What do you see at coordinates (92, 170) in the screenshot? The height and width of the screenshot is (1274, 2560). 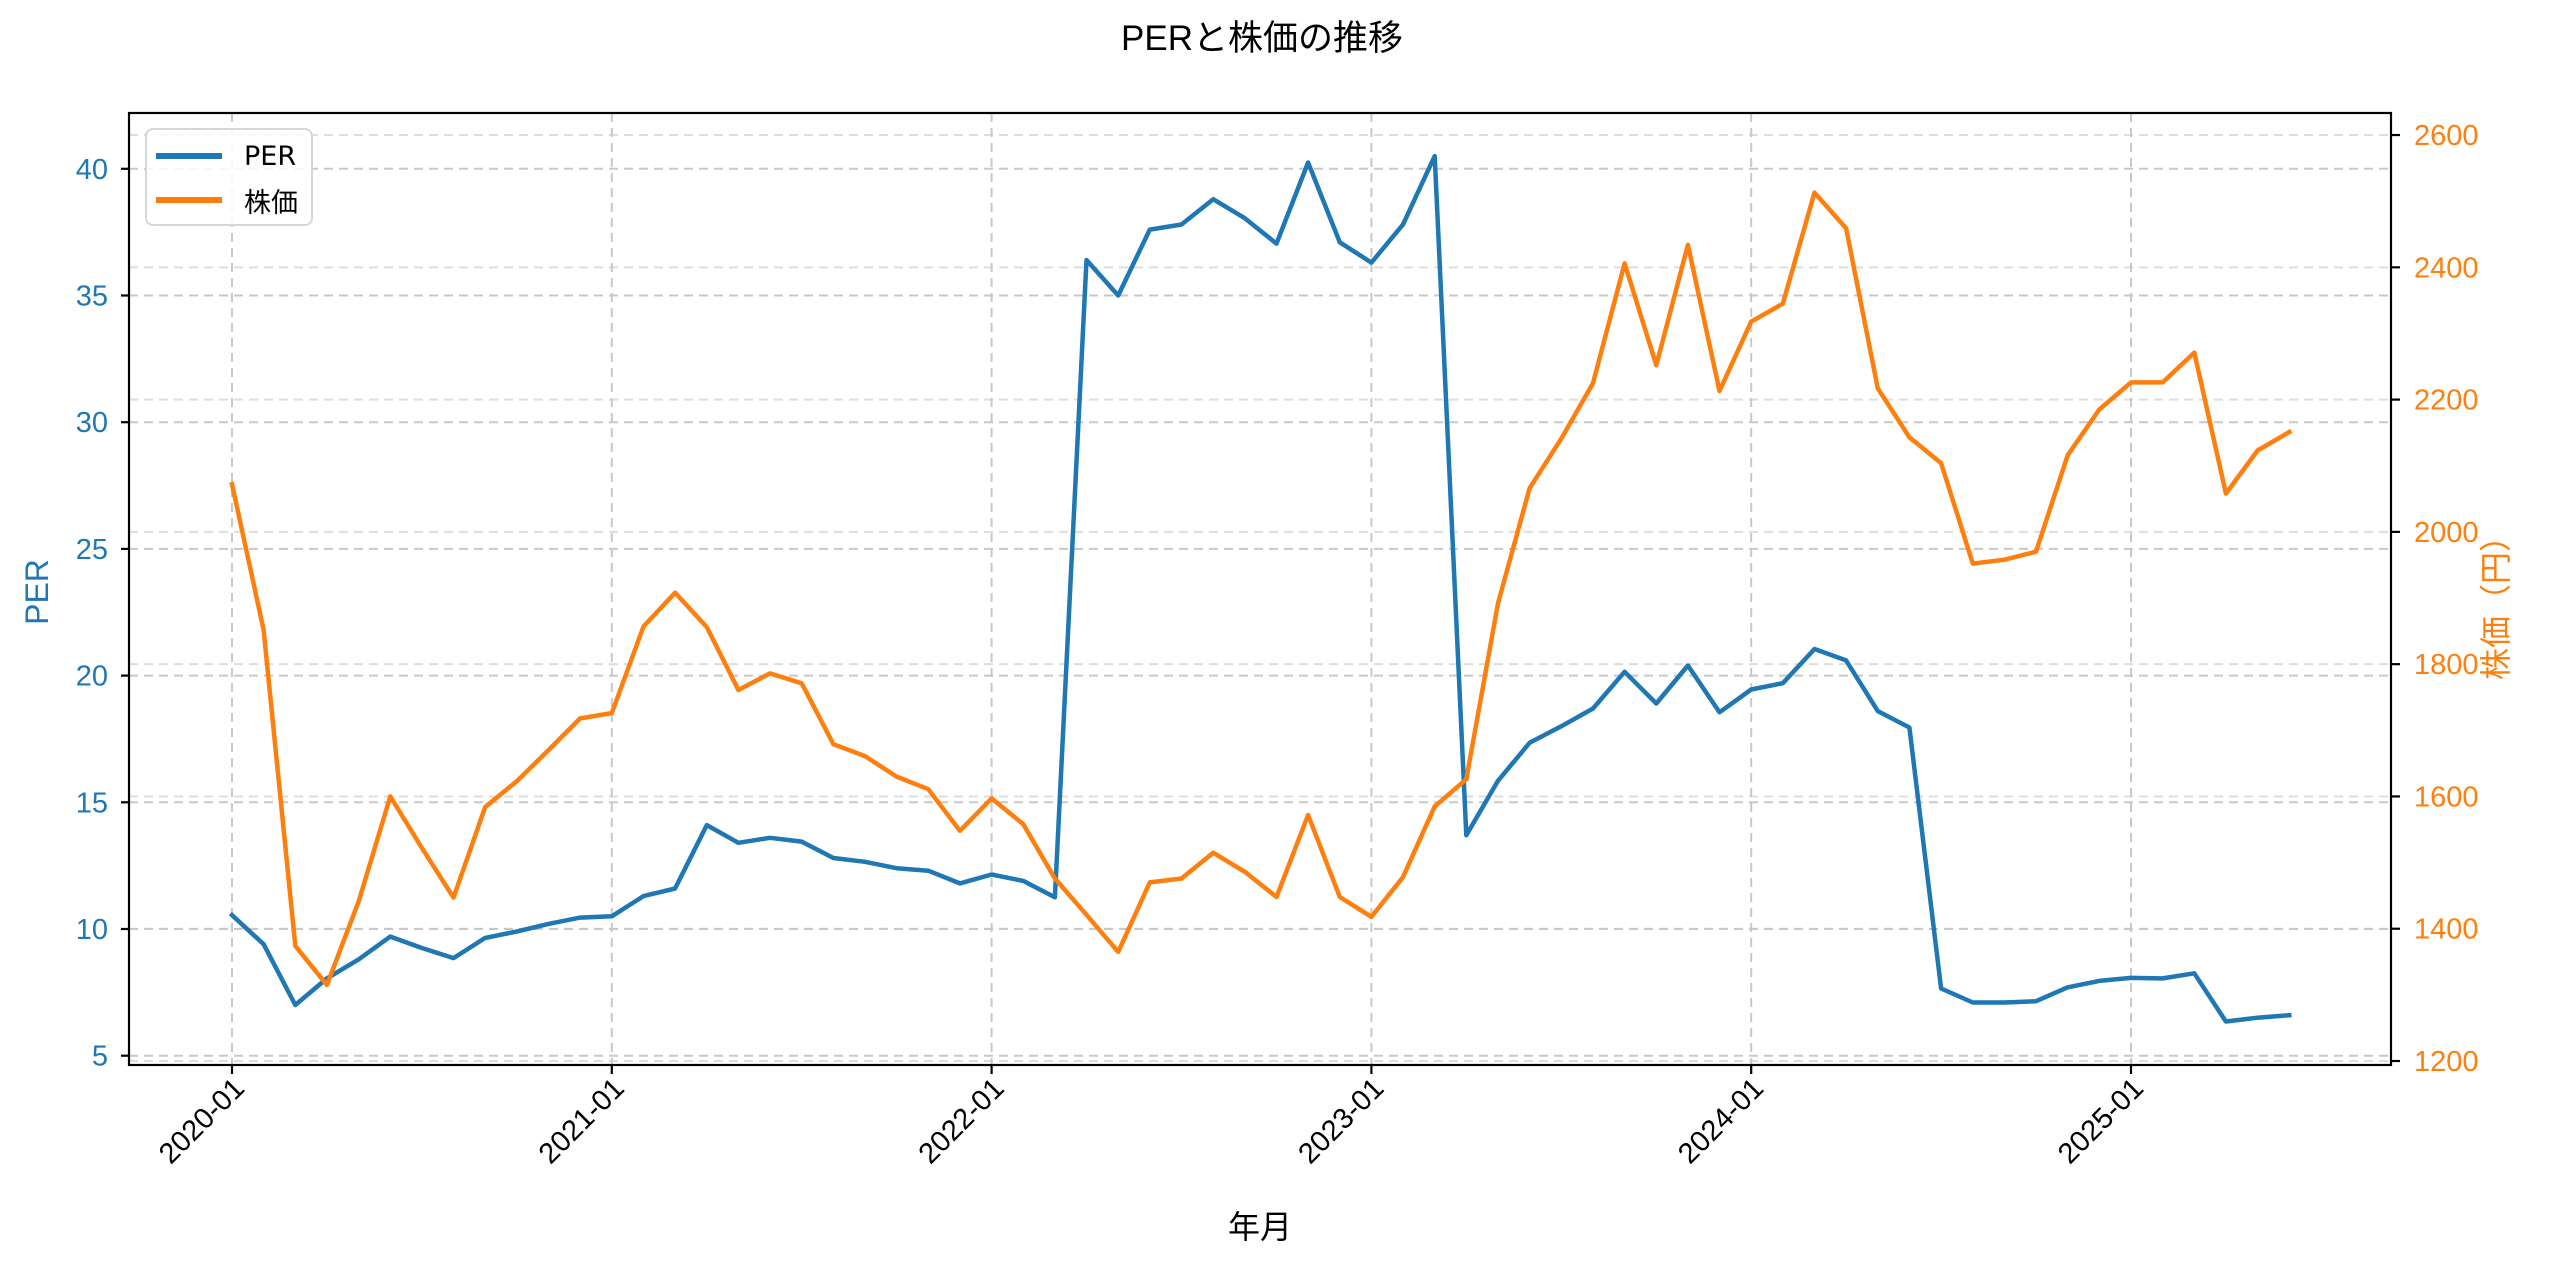 I see `left-tick-label: 40` at bounding box center [92, 170].